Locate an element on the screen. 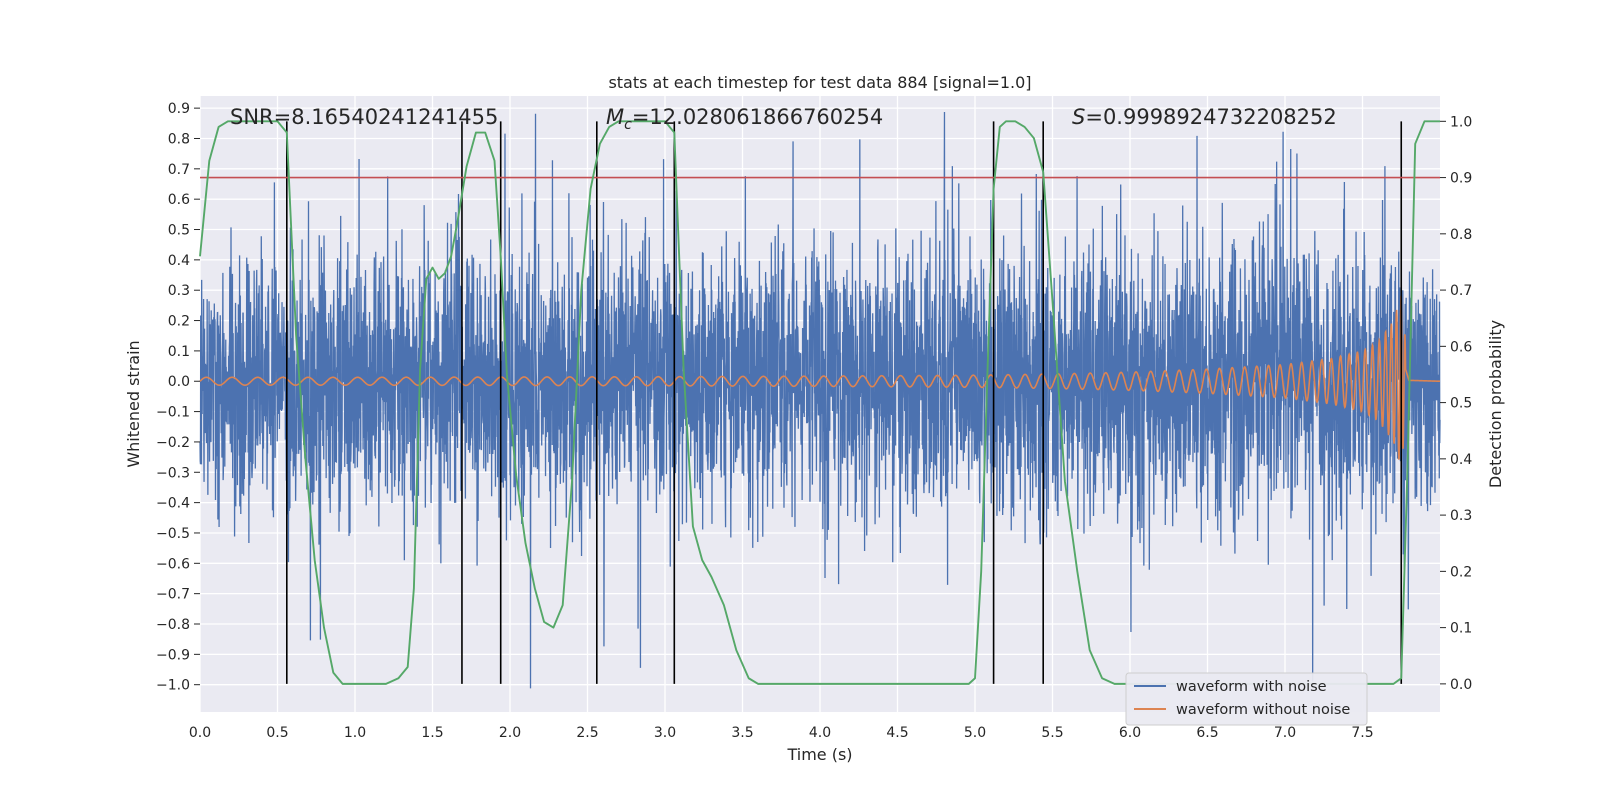 The width and height of the screenshot is (1600, 800). y-left-tick-label-5: 0.4 is located at coordinates (179, 261).